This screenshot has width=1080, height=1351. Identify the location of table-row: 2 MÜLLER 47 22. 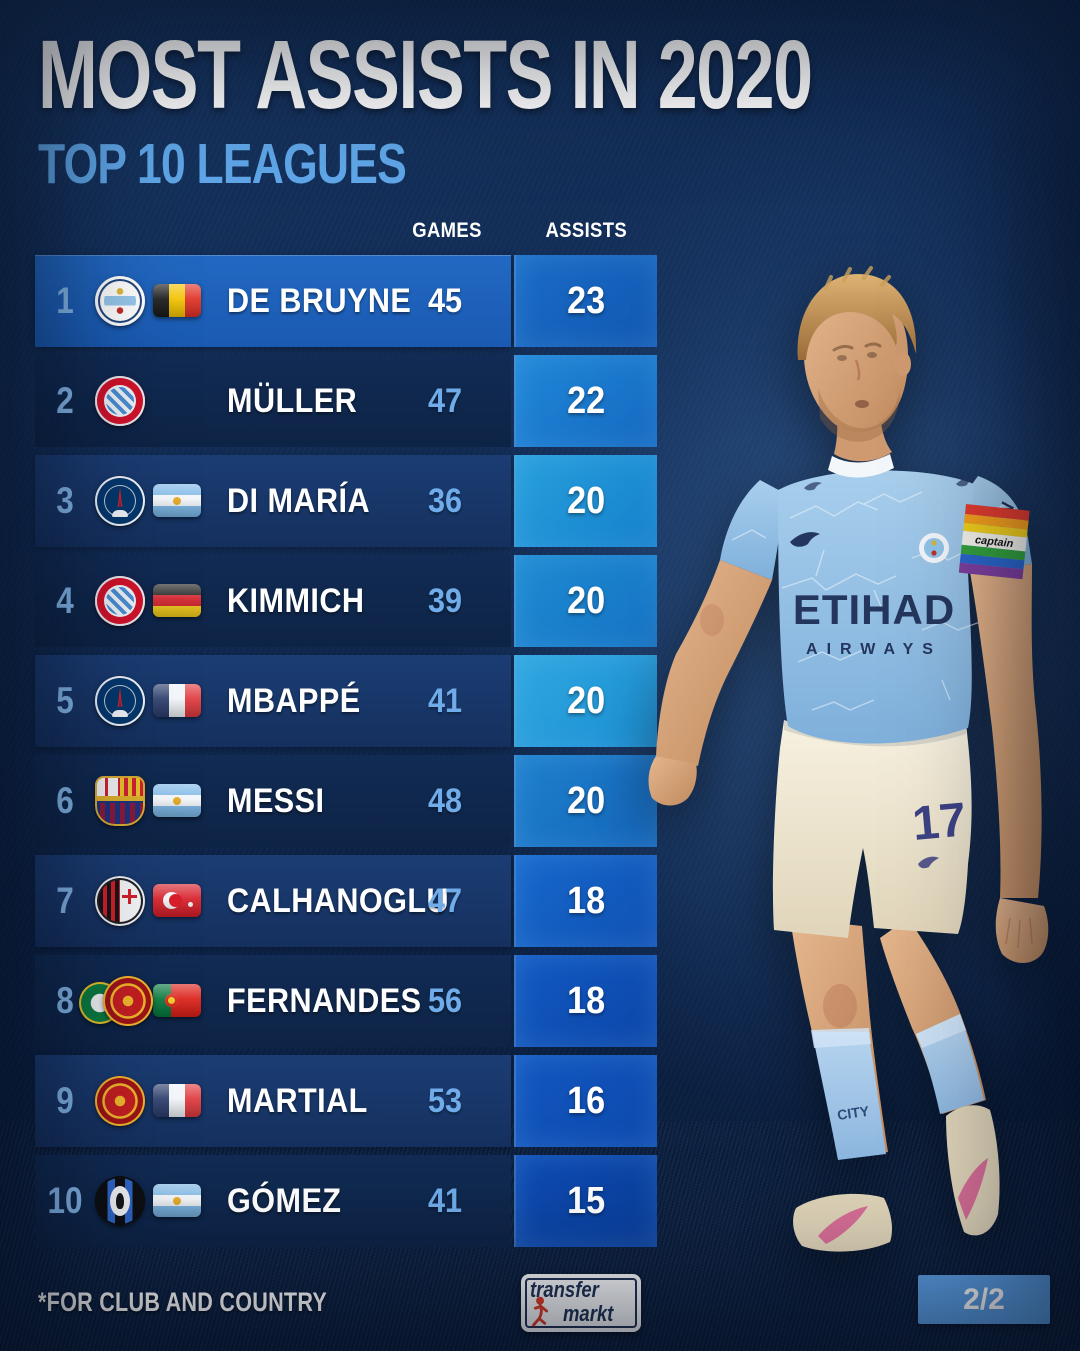
(346, 401).